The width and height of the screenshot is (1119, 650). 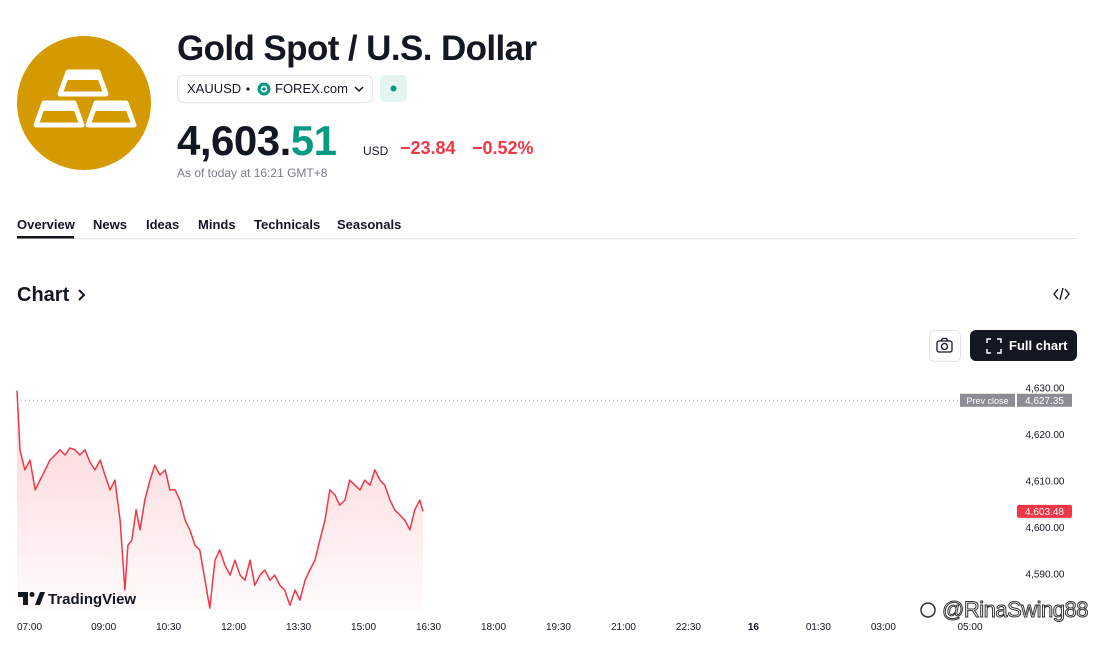 I want to click on tab: Technicals, so click(x=287, y=224).